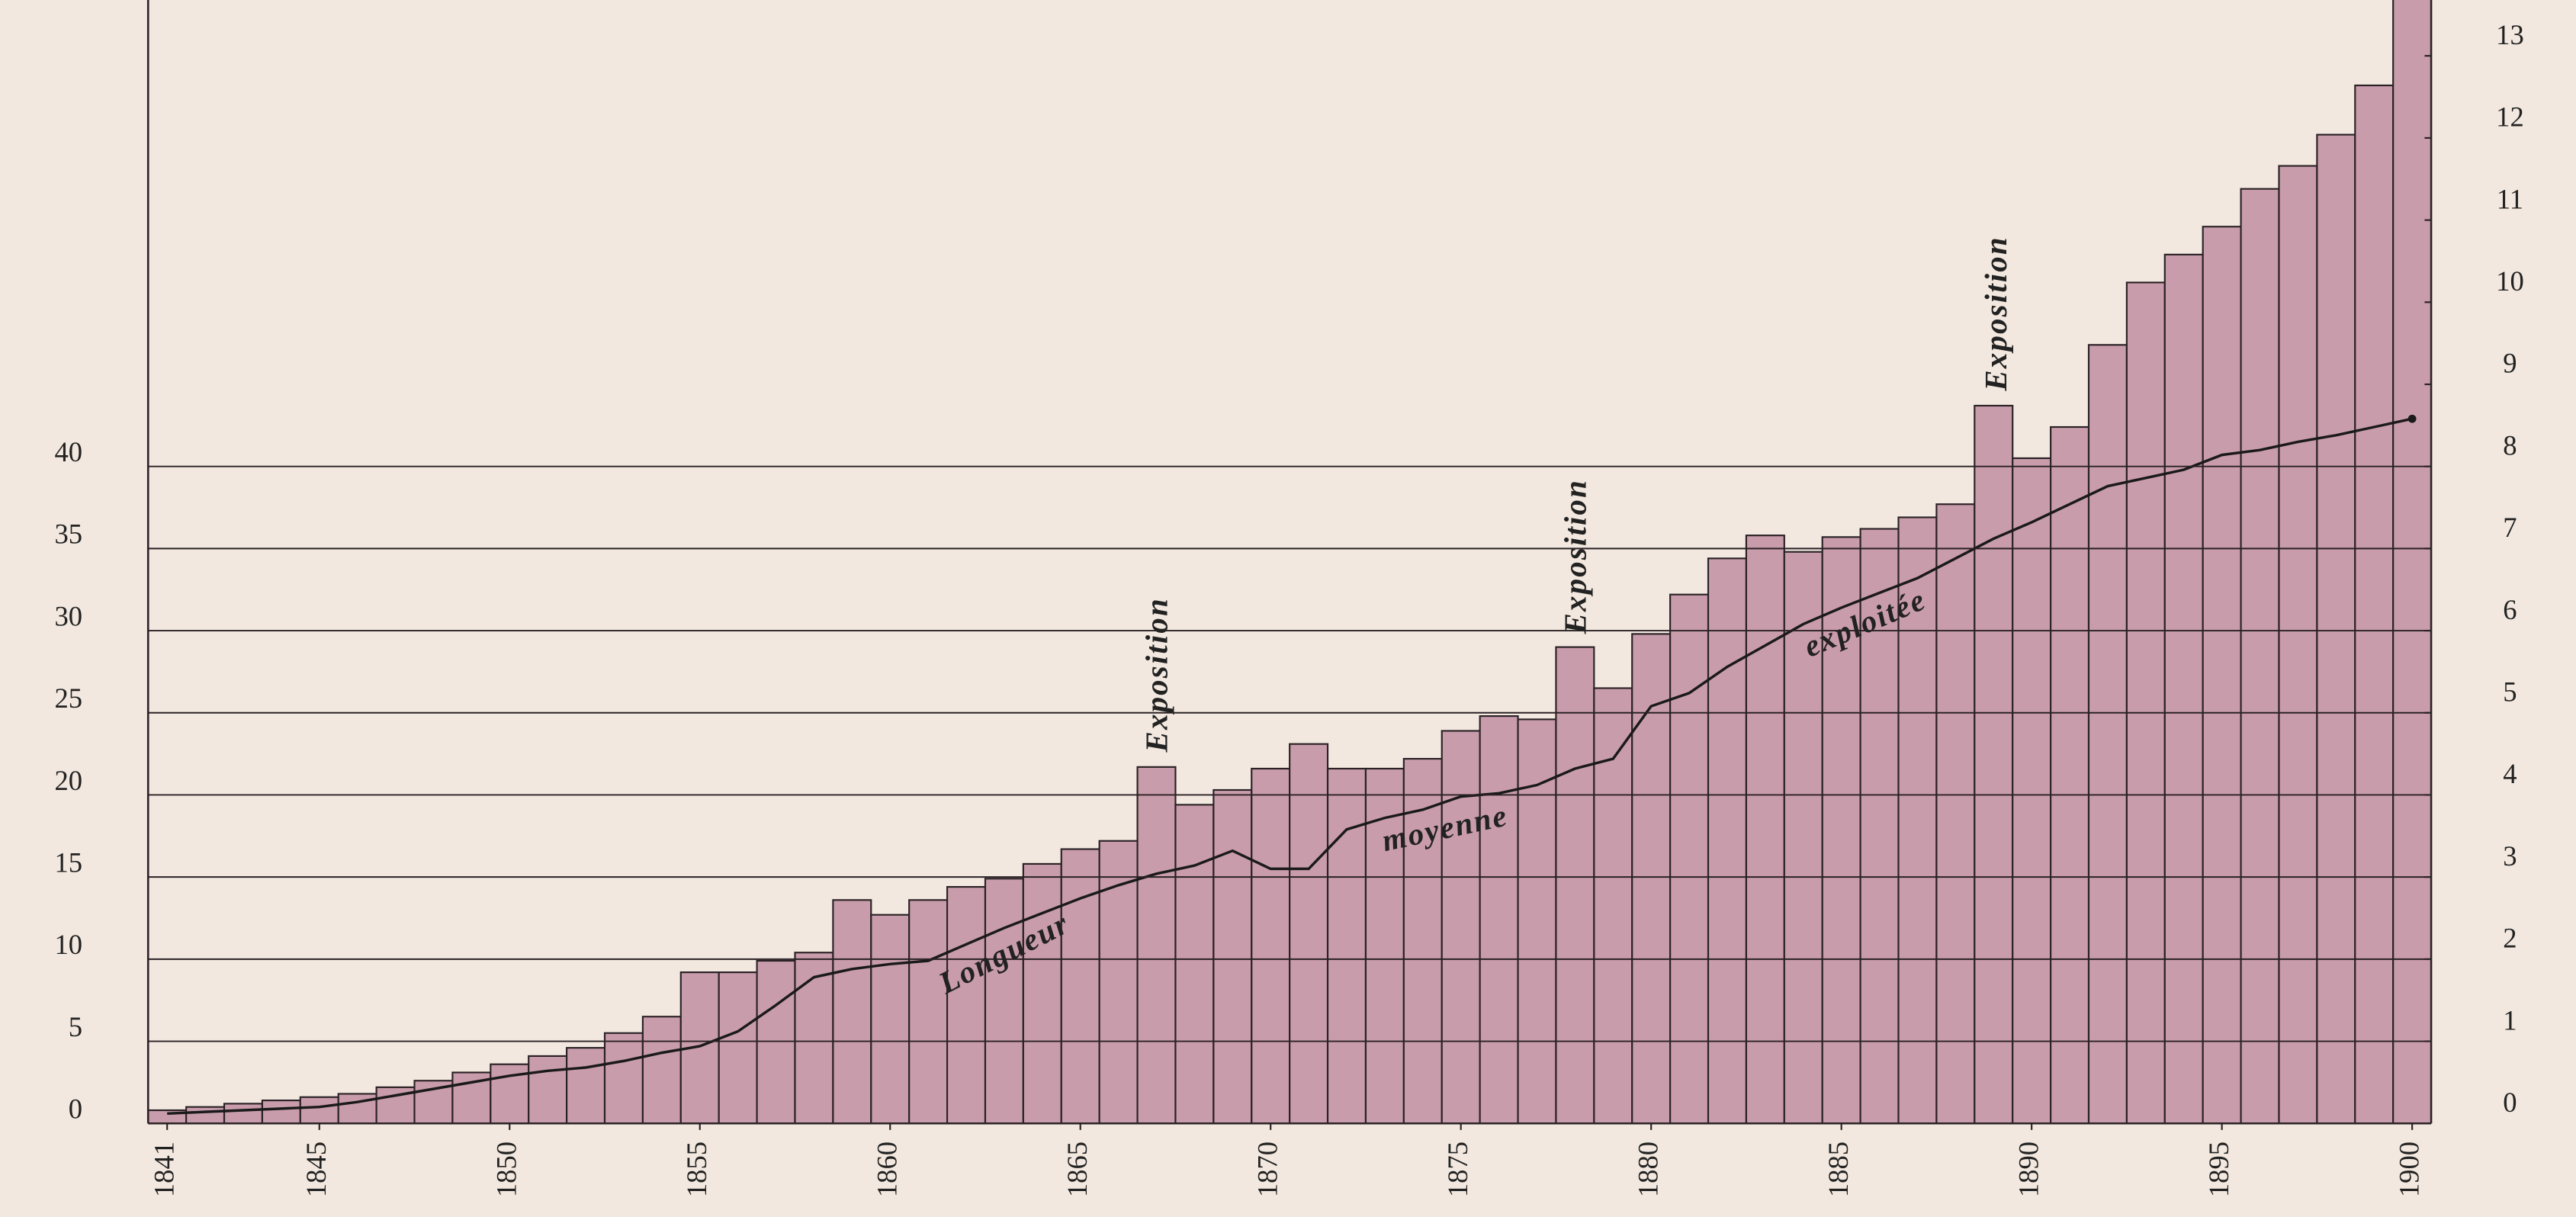  I want to click on y2-tick-label: 2, so click(2510, 938).